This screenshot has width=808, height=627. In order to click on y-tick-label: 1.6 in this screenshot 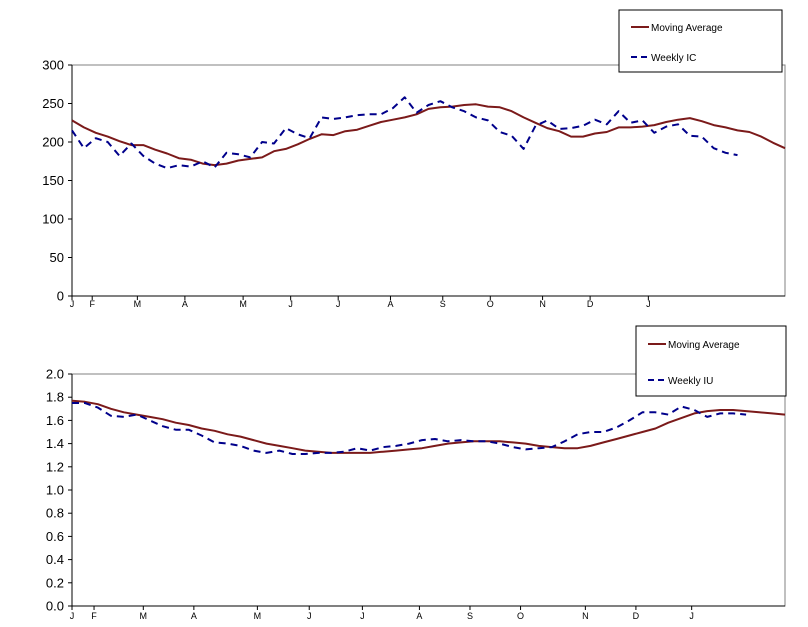, I will do `click(55, 420)`.